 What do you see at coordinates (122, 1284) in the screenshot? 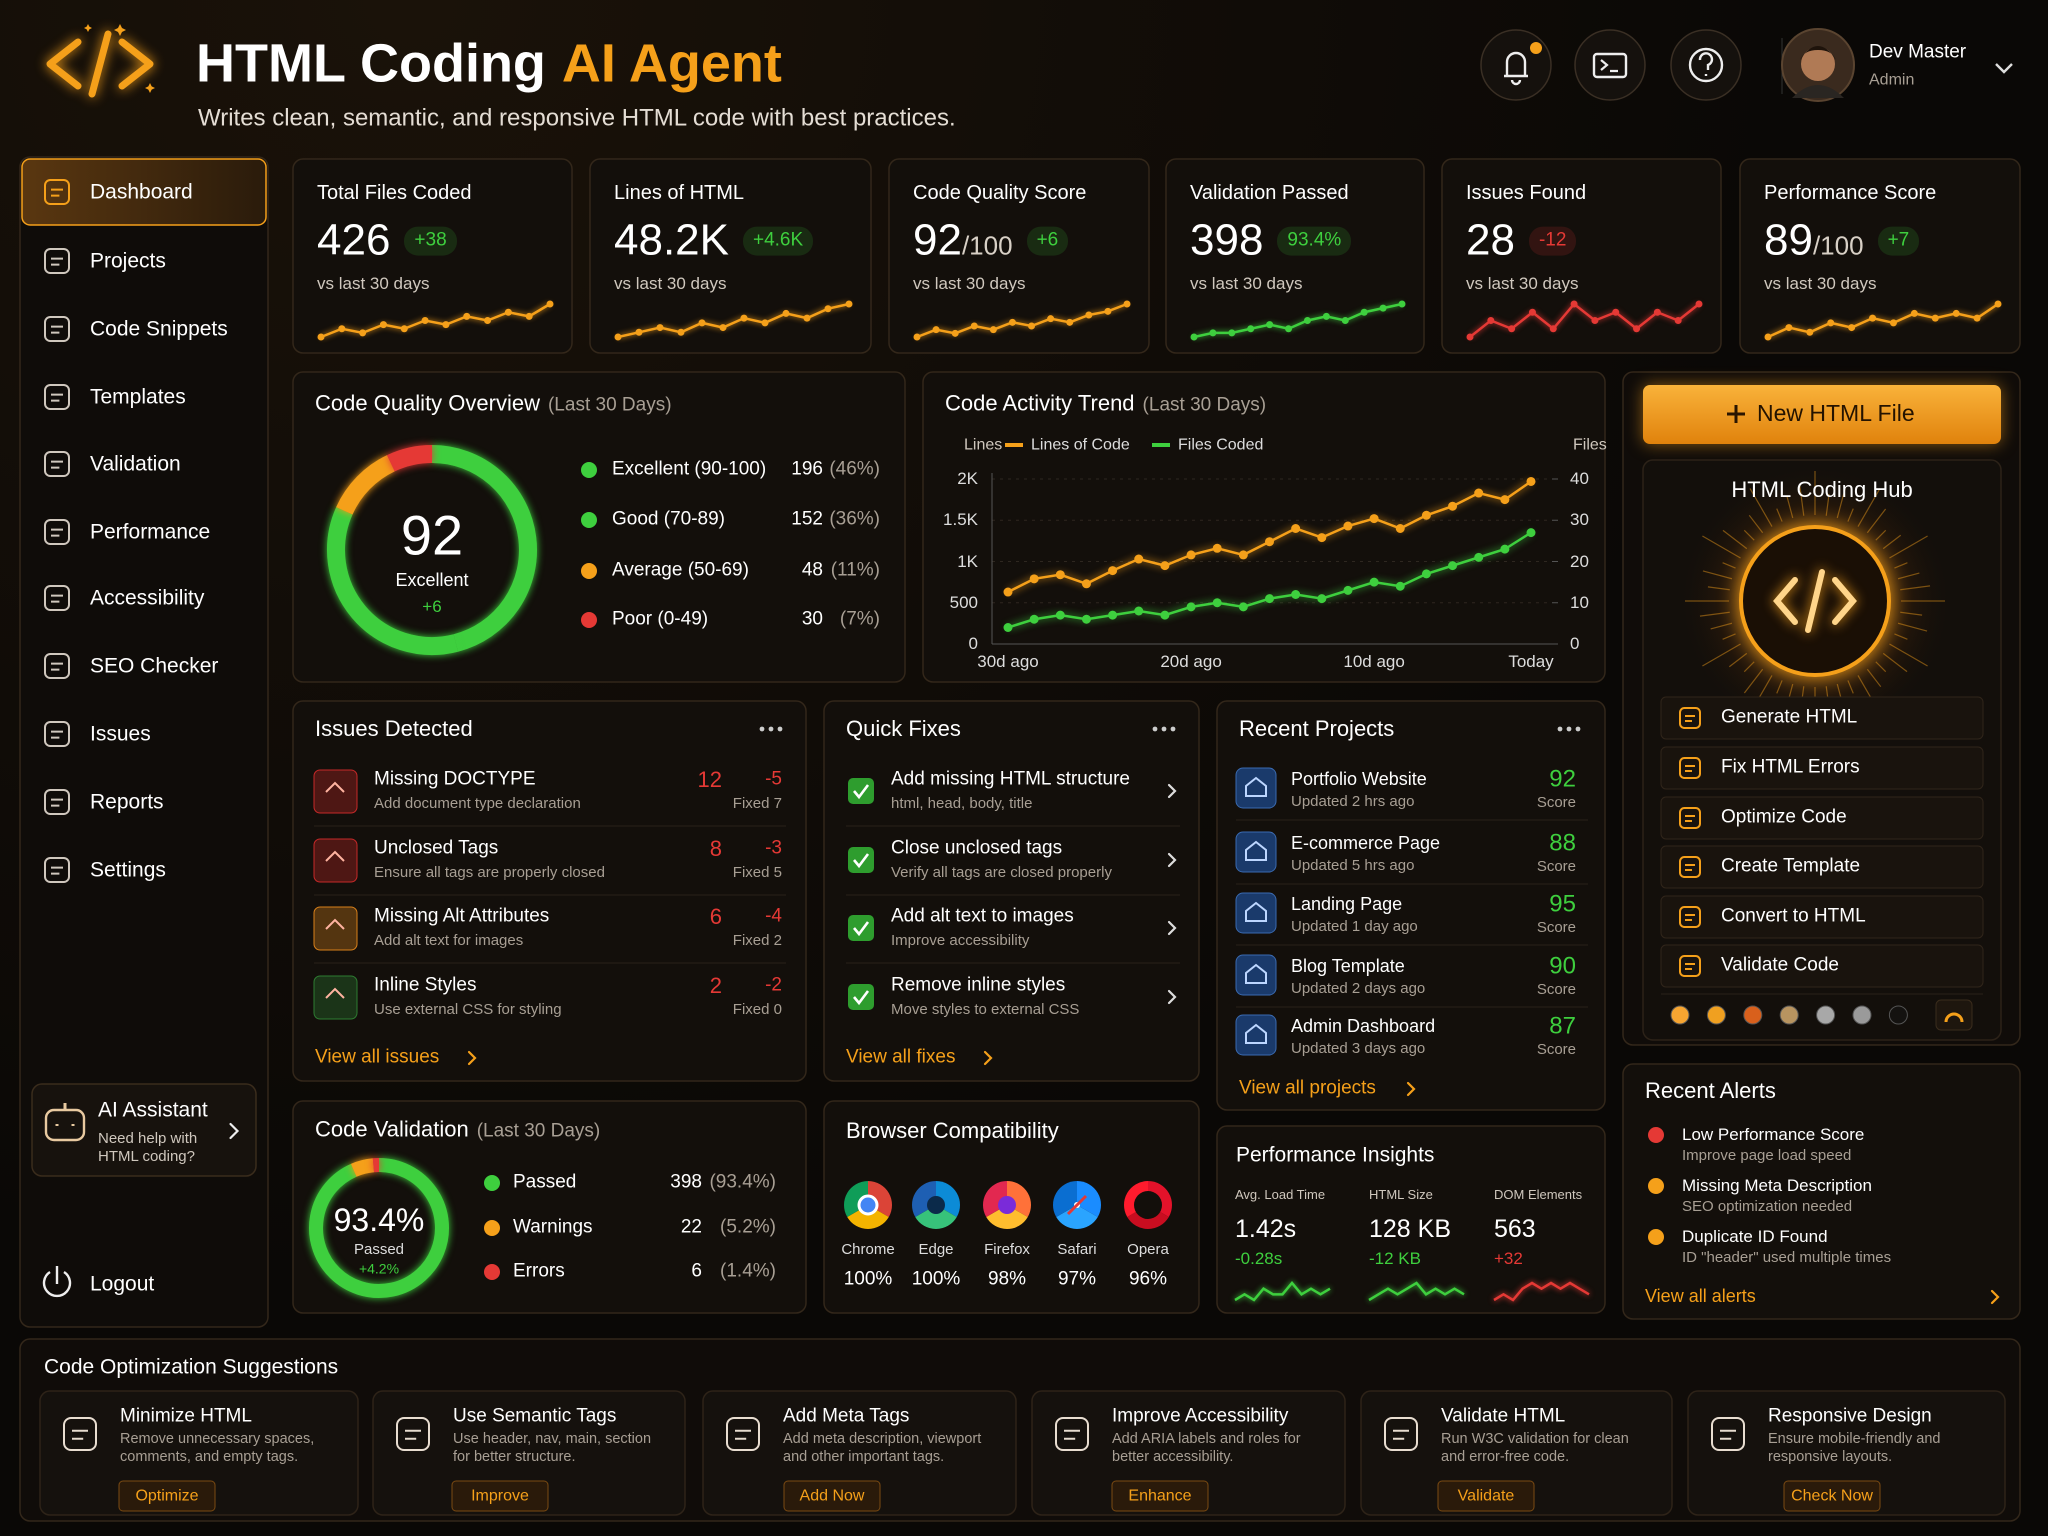
I see `logout: Logout` at bounding box center [122, 1284].